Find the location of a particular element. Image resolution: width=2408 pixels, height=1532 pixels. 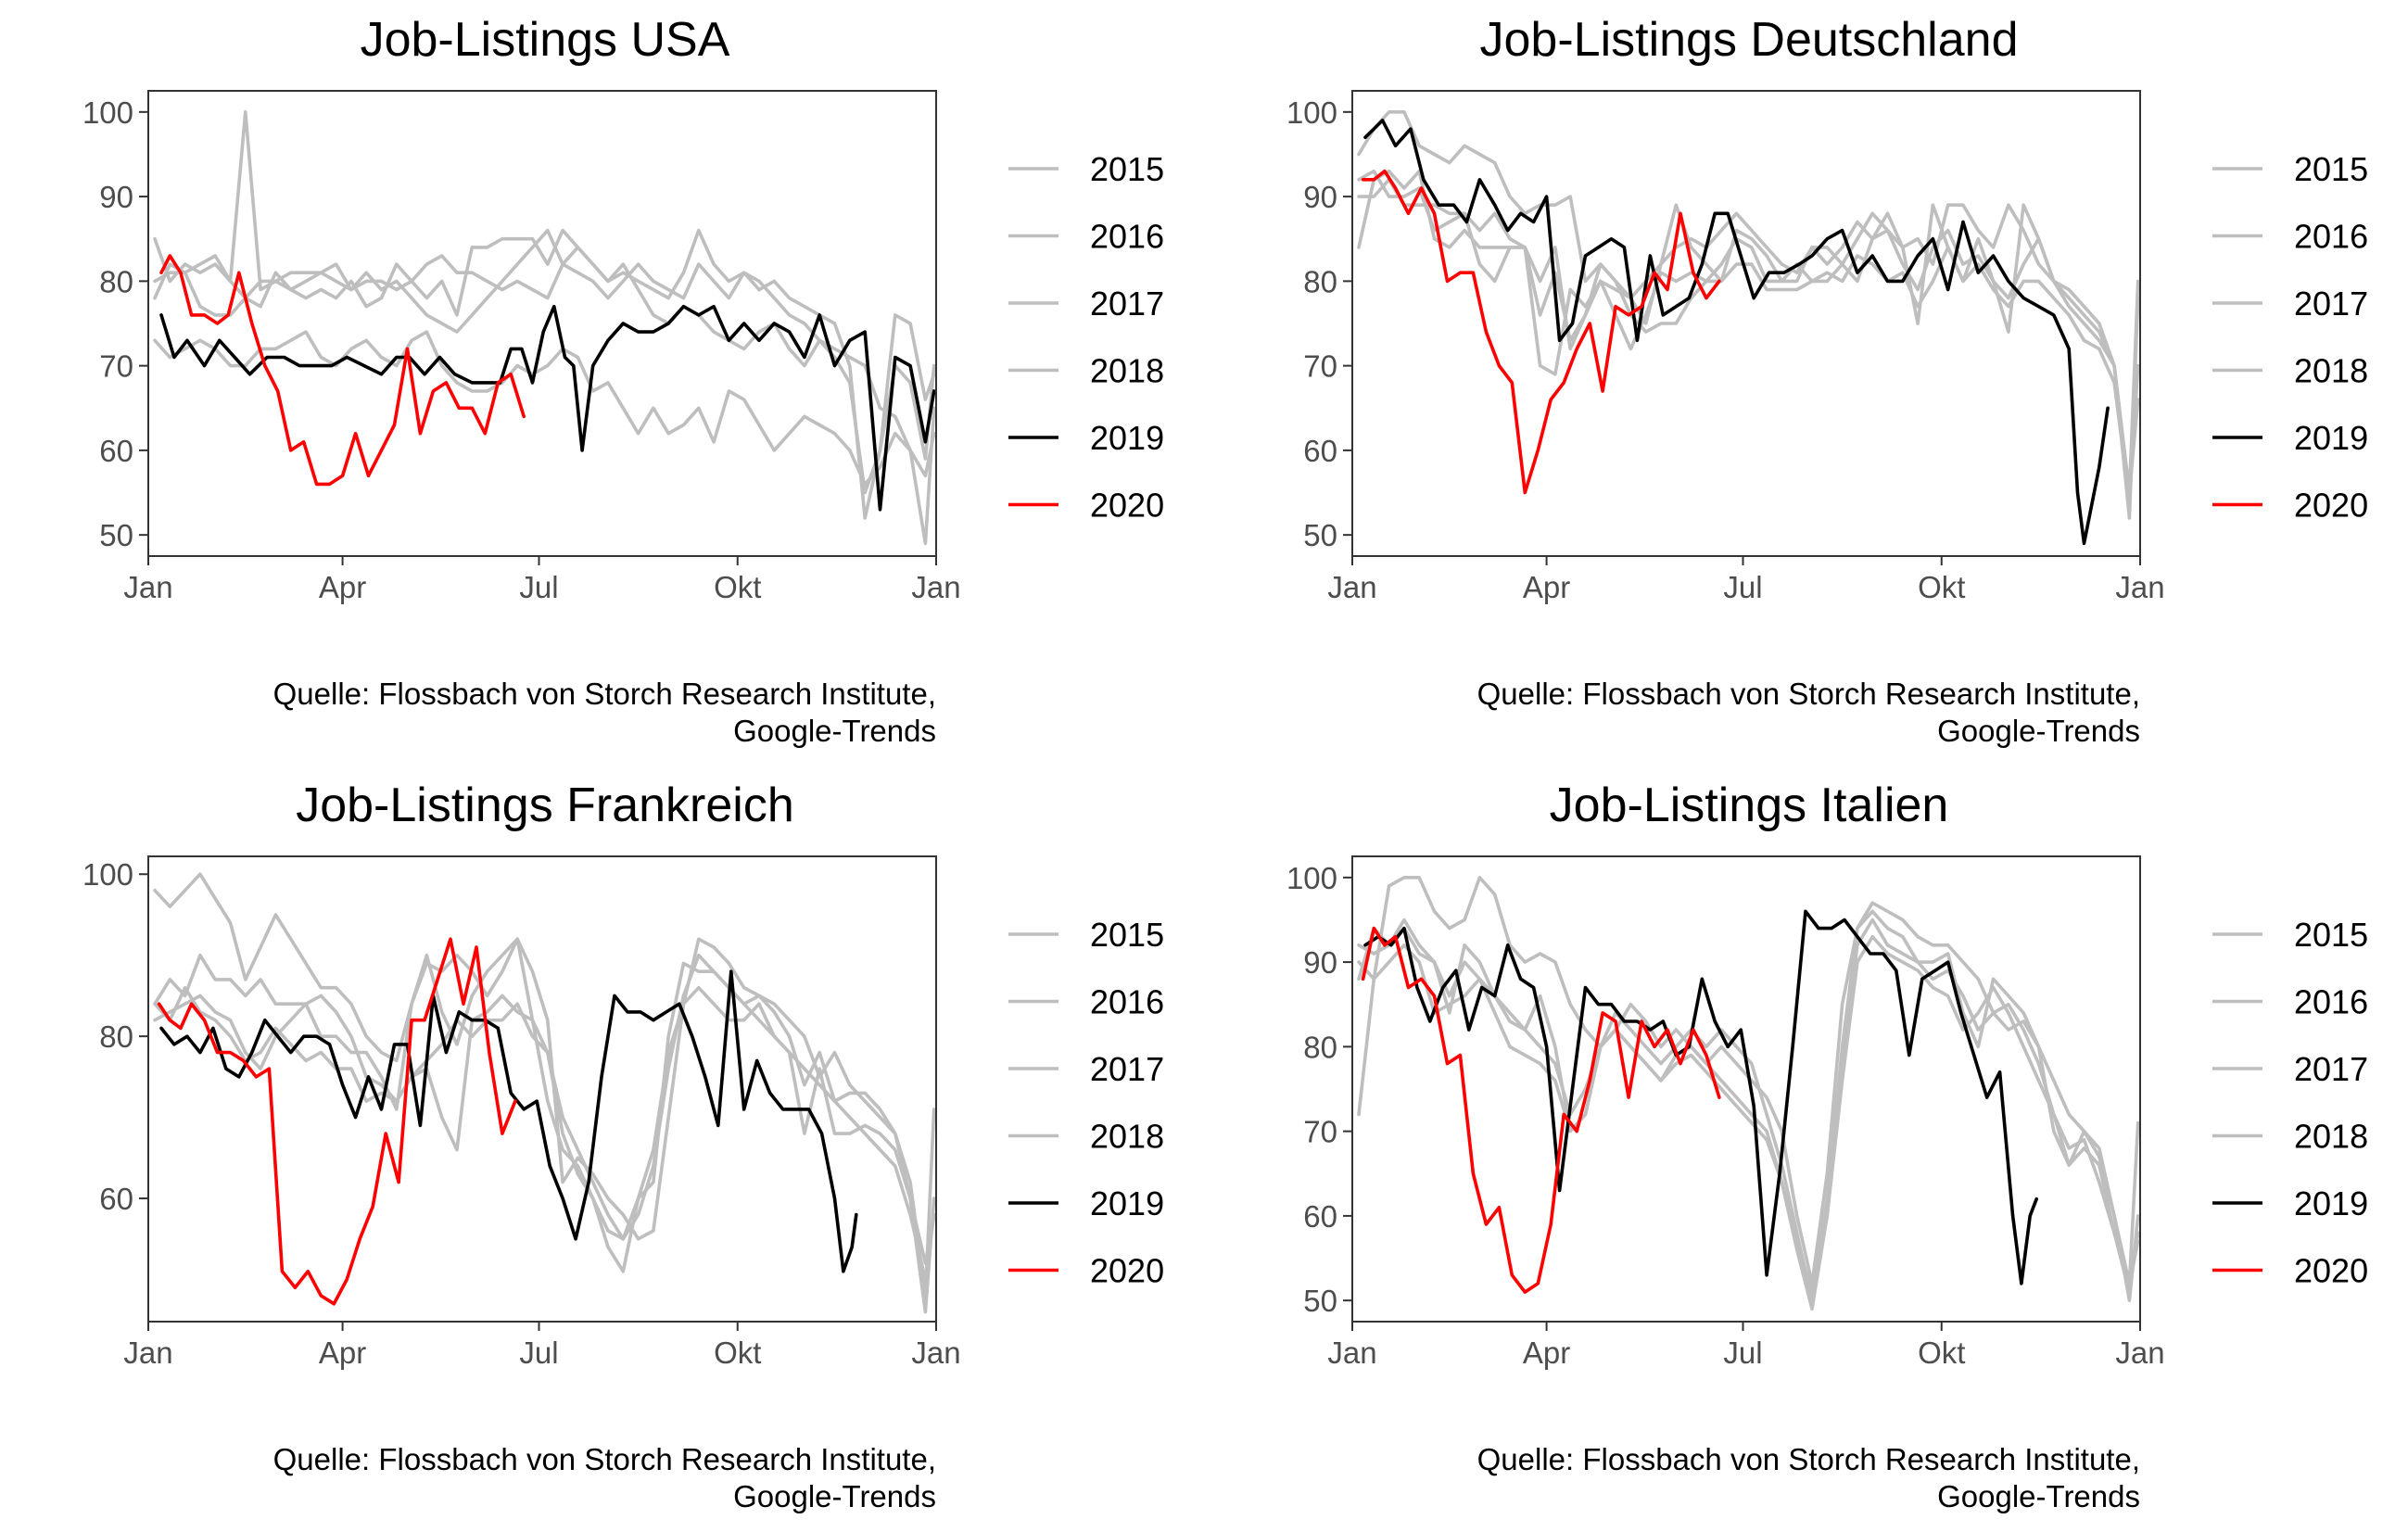

chart-title: Job-Listings Deutschland is located at coordinates (1749, 40).